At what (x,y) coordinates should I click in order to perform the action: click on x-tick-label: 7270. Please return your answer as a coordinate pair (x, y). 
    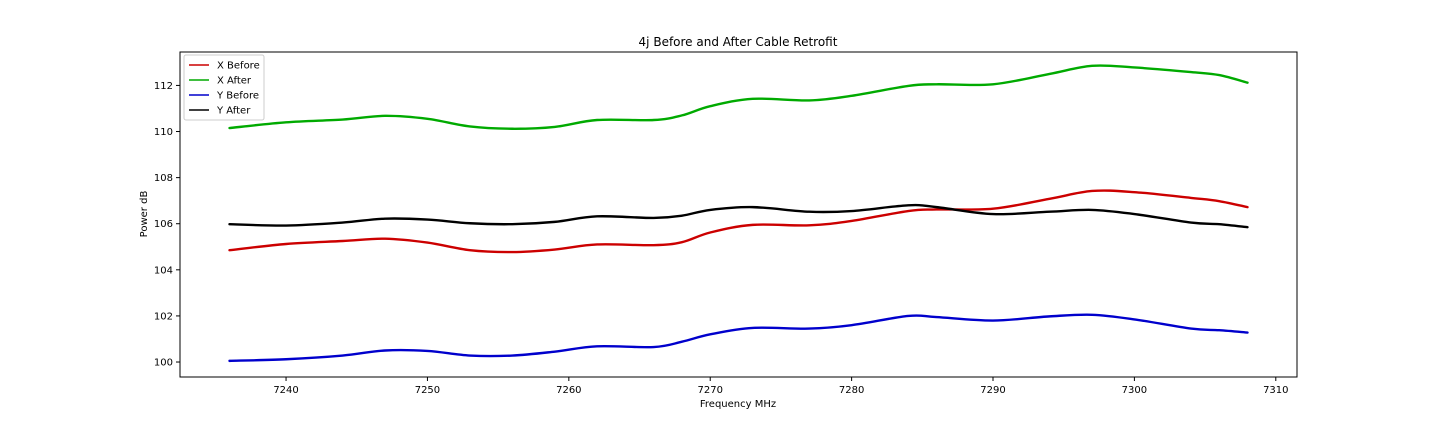
    Looking at the image, I should click on (709, 390).